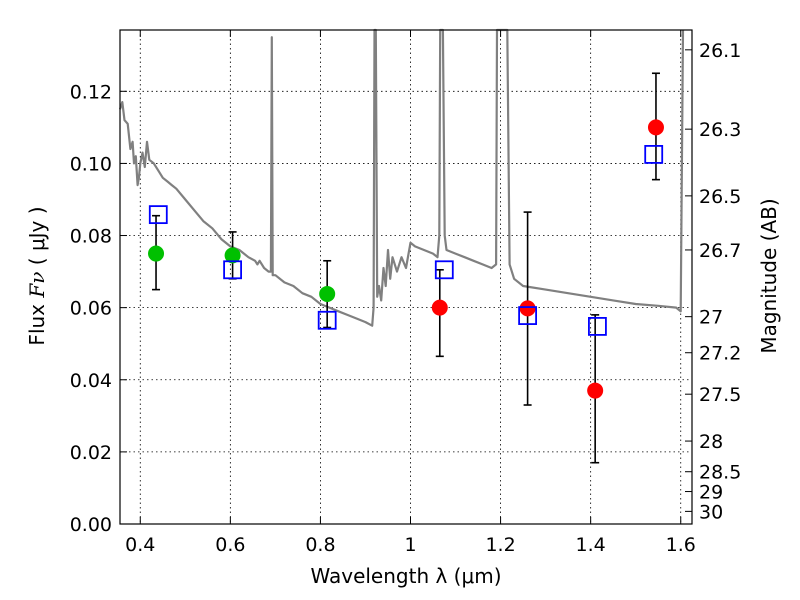 This screenshot has width=800, height=600. What do you see at coordinates (37, 322) in the screenshot?
I see `y-axis-label-text: Flux` at bounding box center [37, 322].